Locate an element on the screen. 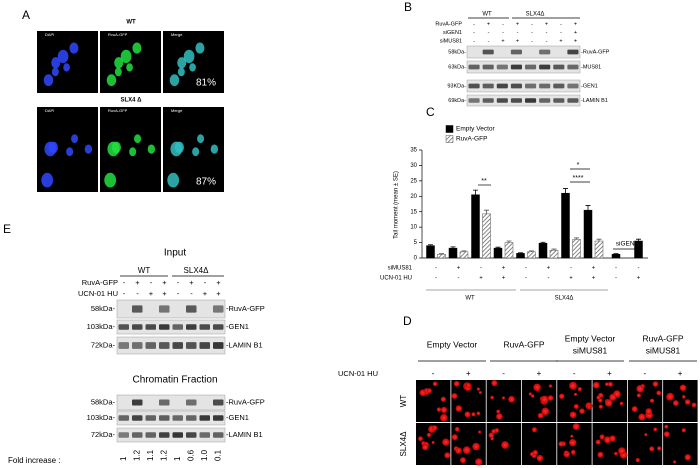 The height and width of the screenshot is (468, 700). significance: **** is located at coordinates (578, 178).